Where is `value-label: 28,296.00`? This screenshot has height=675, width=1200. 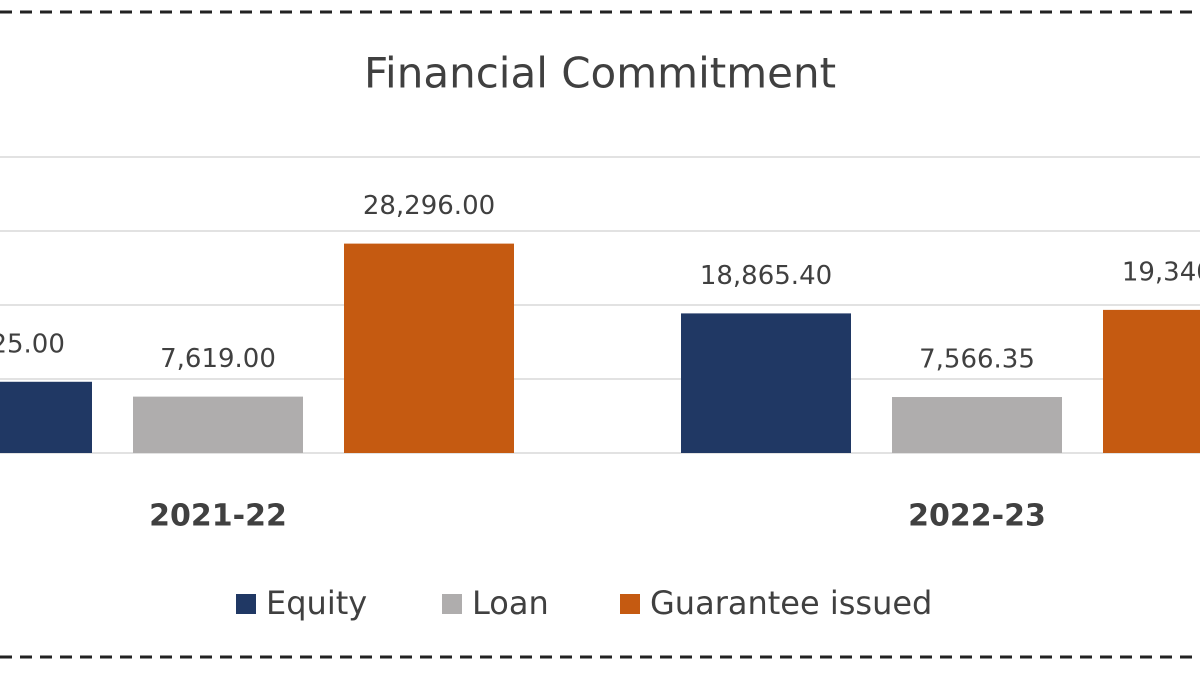
value-label: 28,296.00 is located at coordinates (429, 206).